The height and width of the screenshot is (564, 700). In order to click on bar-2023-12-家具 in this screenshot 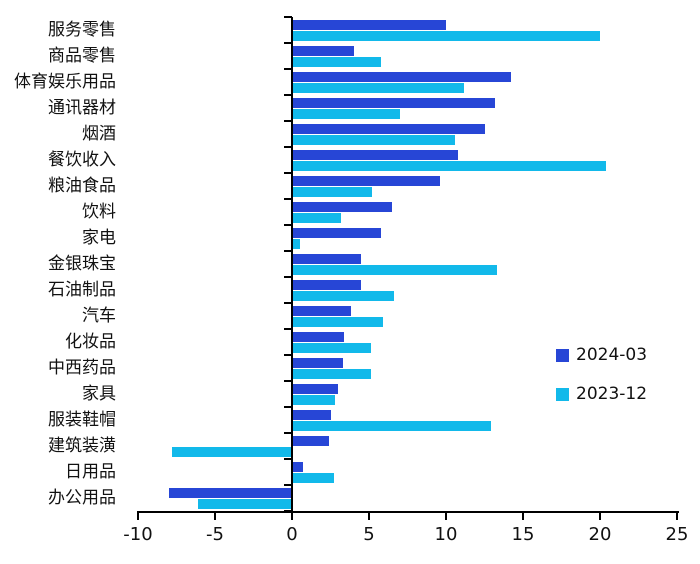, I will do `click(314, 400)`.